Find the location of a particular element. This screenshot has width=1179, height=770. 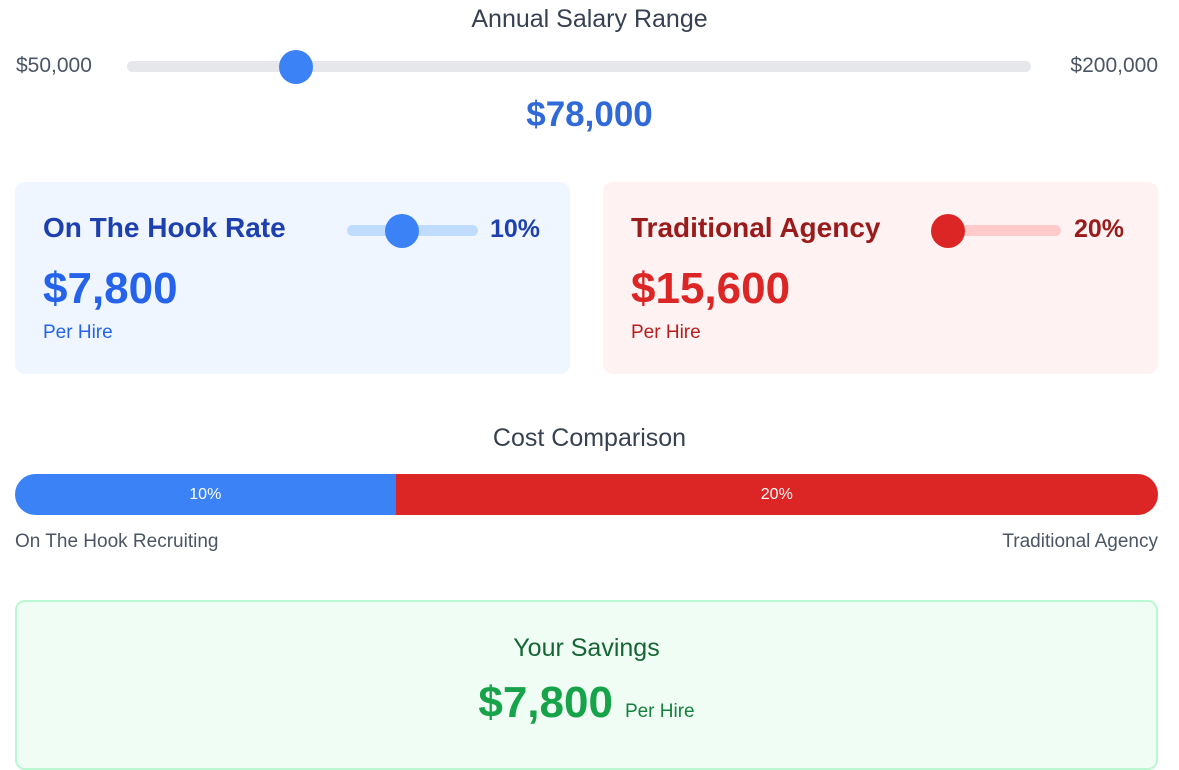

agency-cost-segment: 20% is located at coordinates (776, 494).